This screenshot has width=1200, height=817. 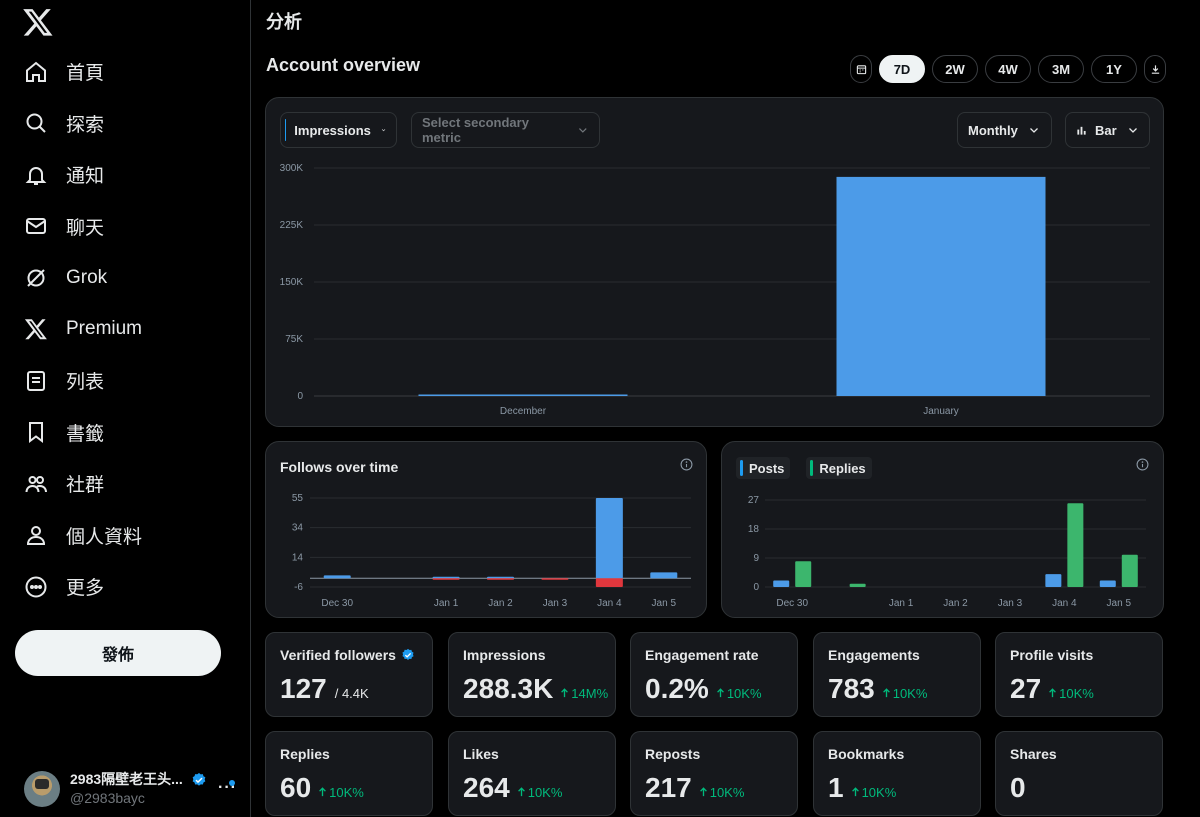 I want to click on metric-title: Shares, so click(x=1033, y=754).